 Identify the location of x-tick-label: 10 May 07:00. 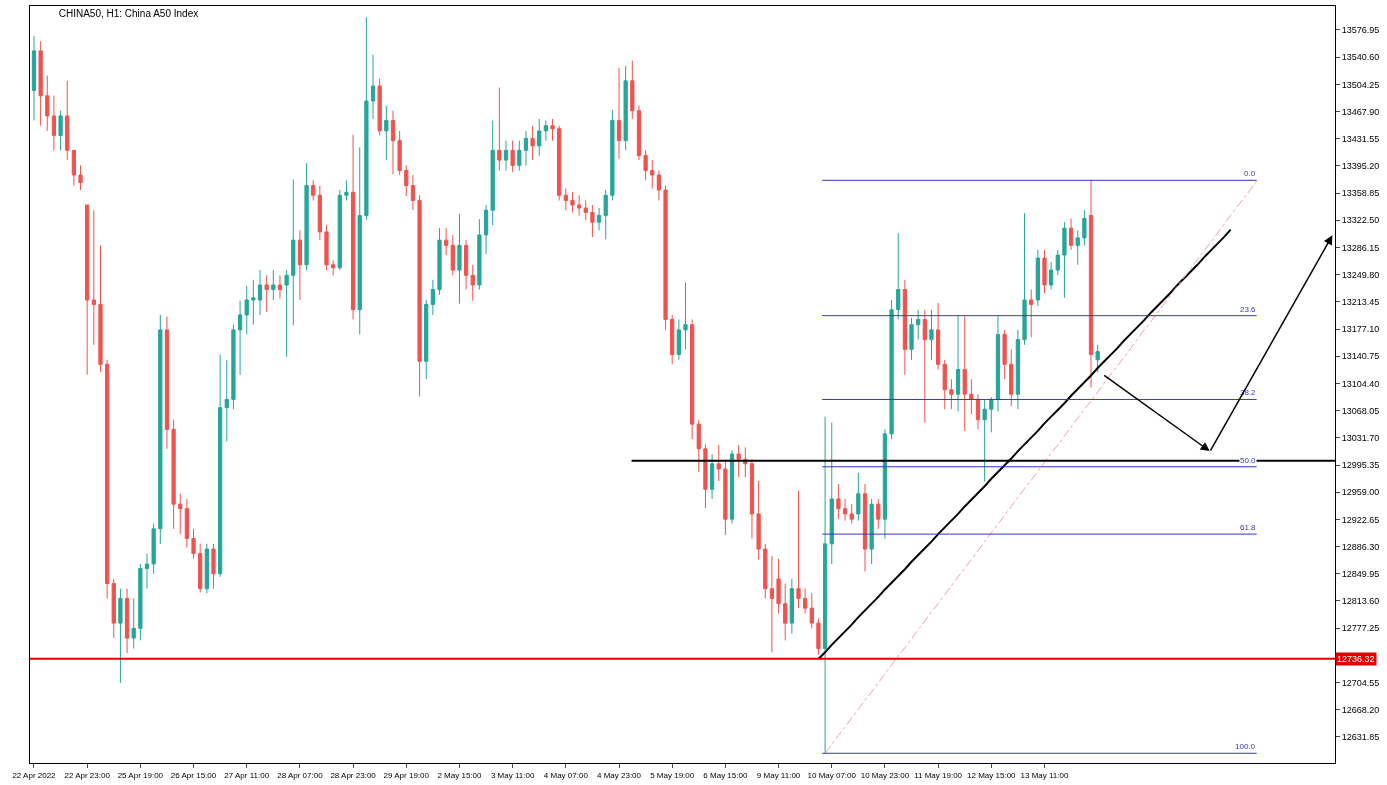
(832, 775).